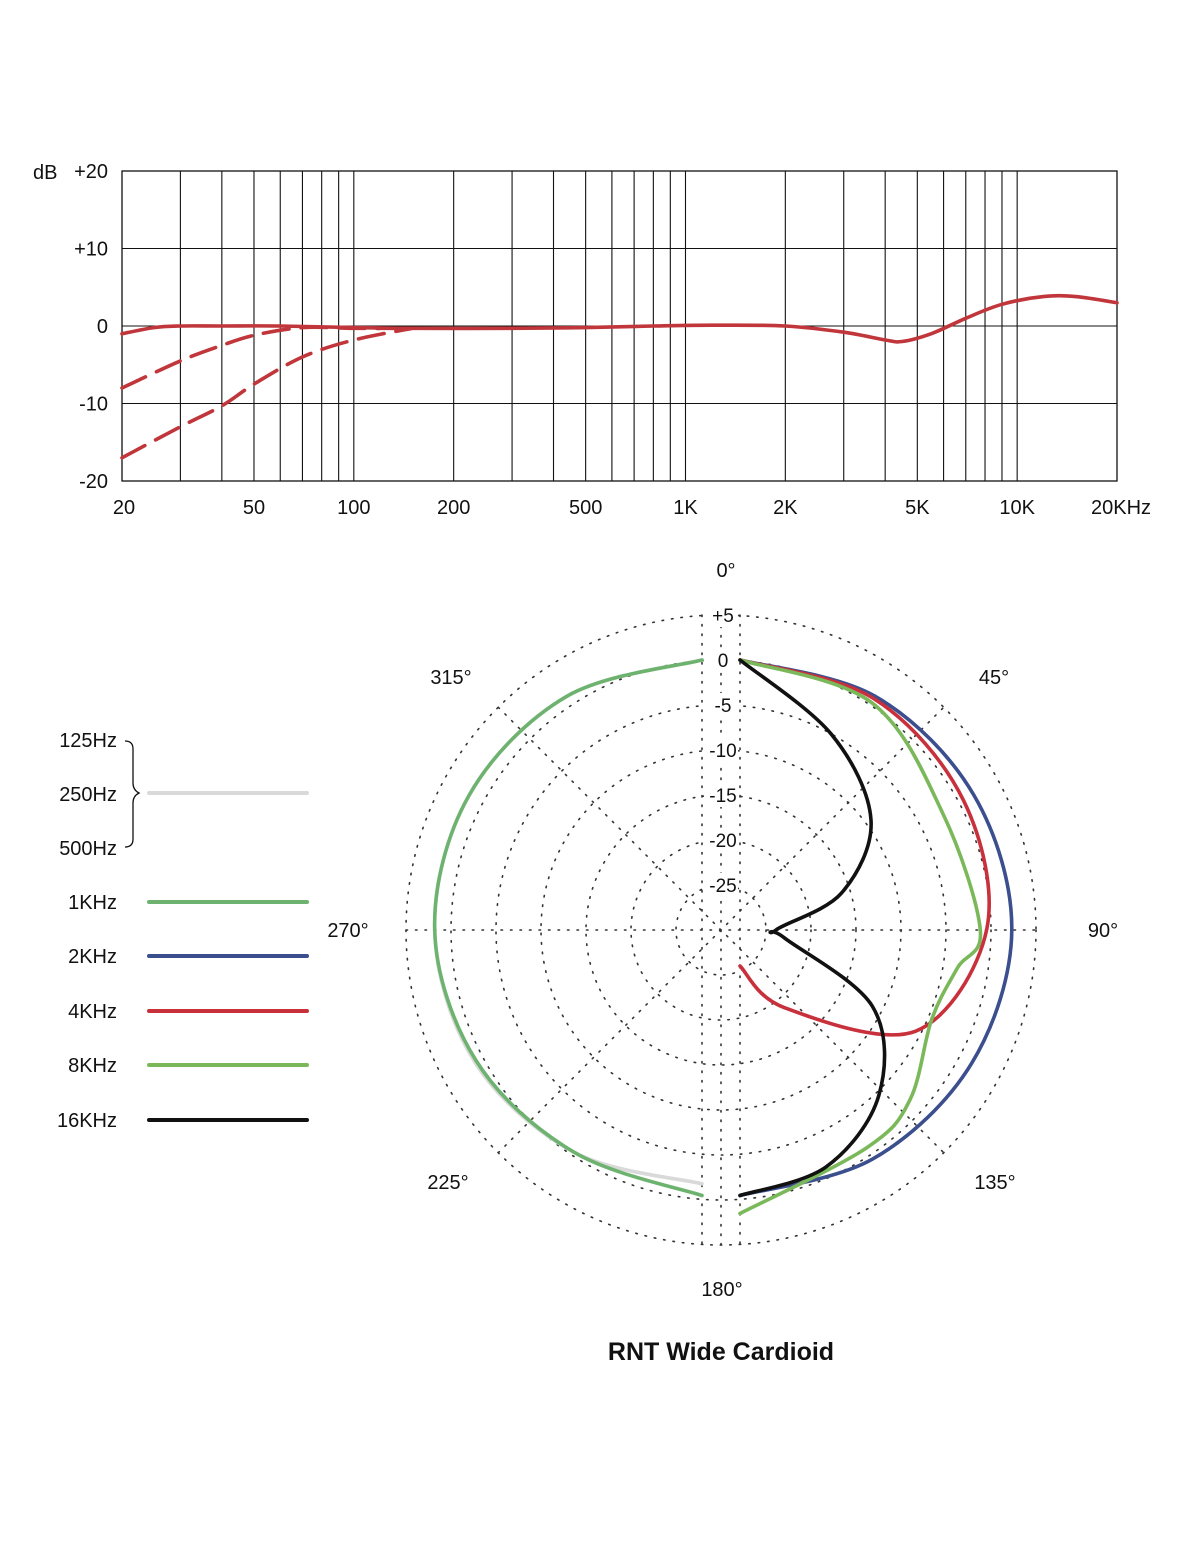 The height and width of the screenshot is (1562, 1190). I want to click on polar-angle-label: 180°, so click(721, 1290).